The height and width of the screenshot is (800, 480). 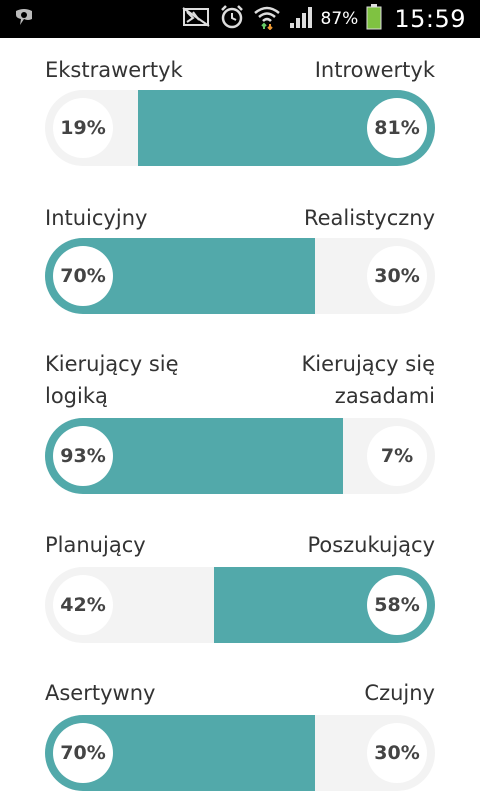 I want to click on signal-icon, so click(x=301, y=19).